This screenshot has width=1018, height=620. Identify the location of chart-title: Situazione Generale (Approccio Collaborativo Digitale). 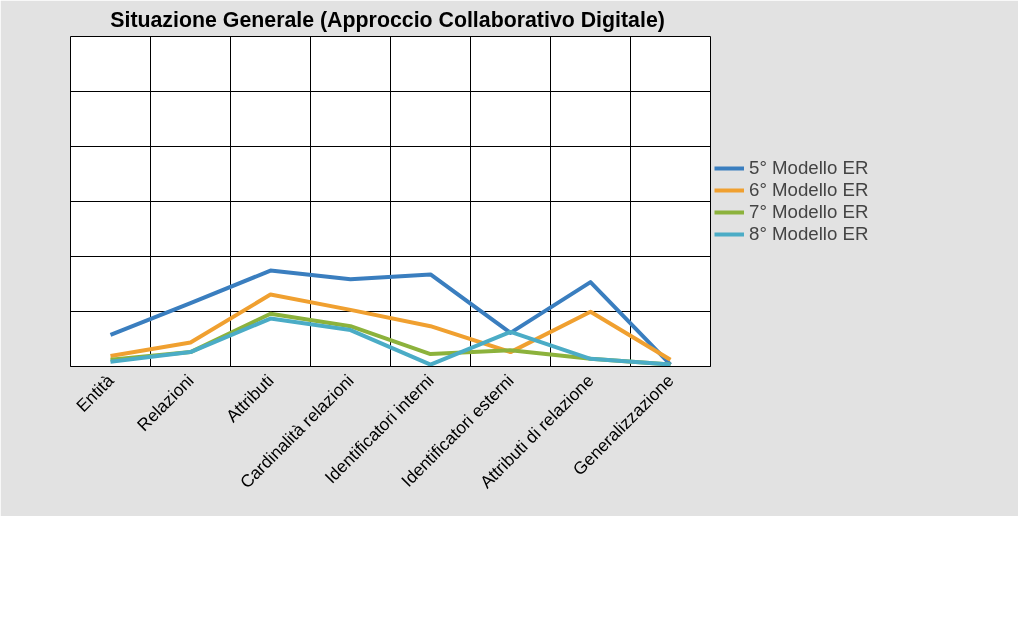
(387, 19).